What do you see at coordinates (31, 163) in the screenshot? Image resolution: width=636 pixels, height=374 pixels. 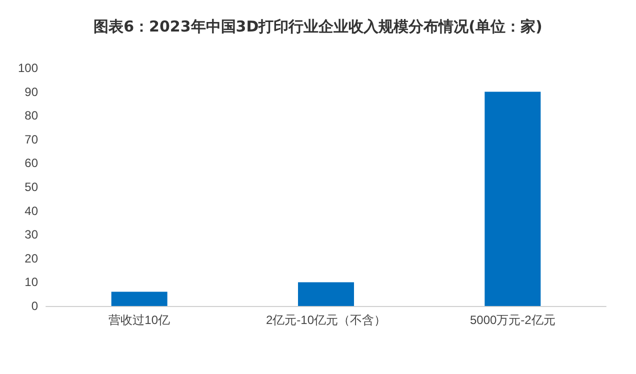 I see `y-tick-label: 60` at bounding box center [31, 163].